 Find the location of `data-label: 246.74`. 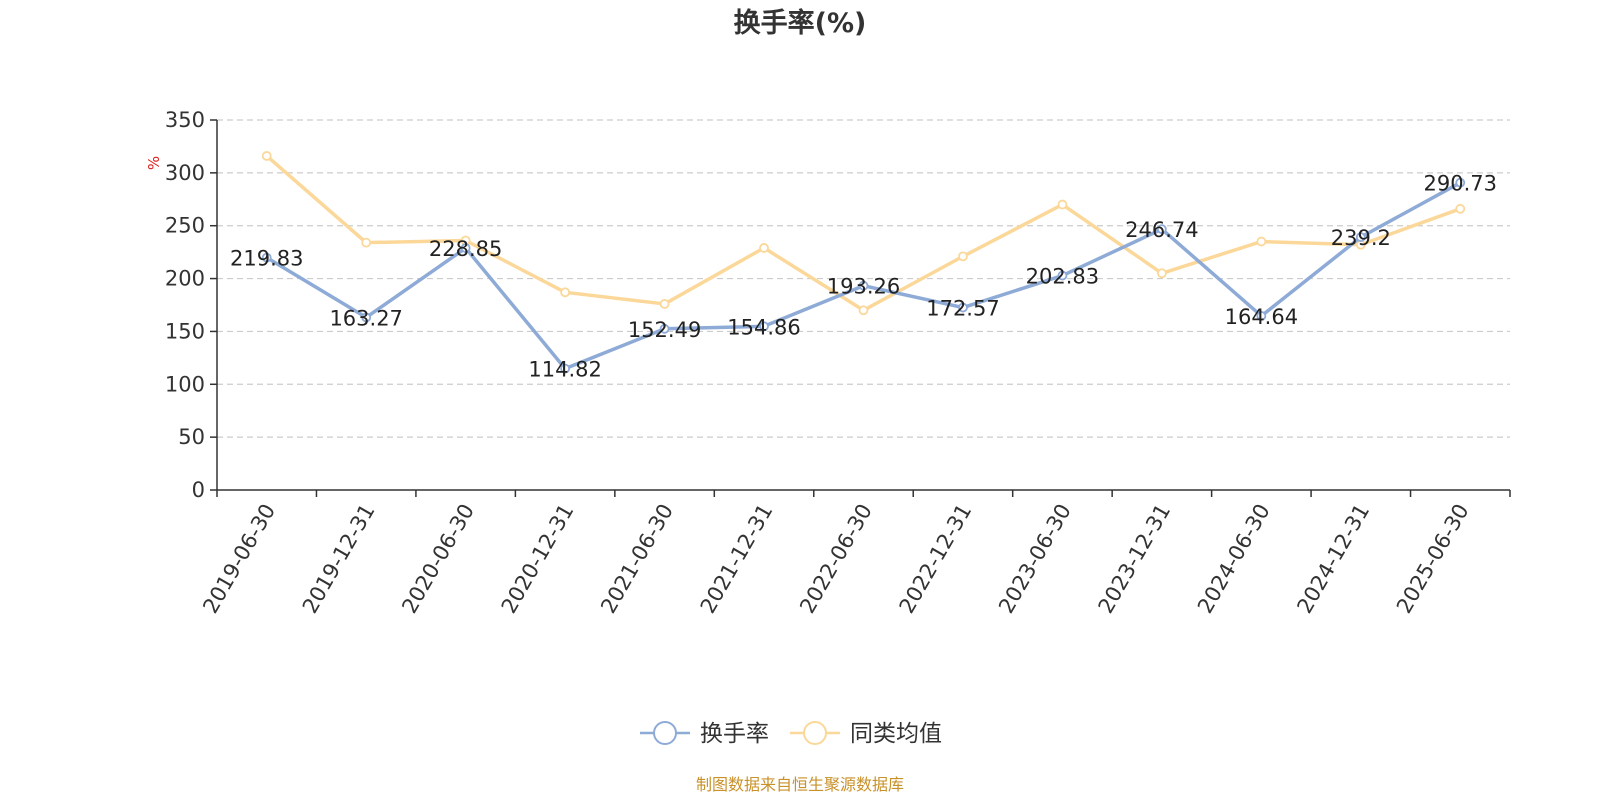

data-label: 246.74 is located at coordinates (1161, 230).